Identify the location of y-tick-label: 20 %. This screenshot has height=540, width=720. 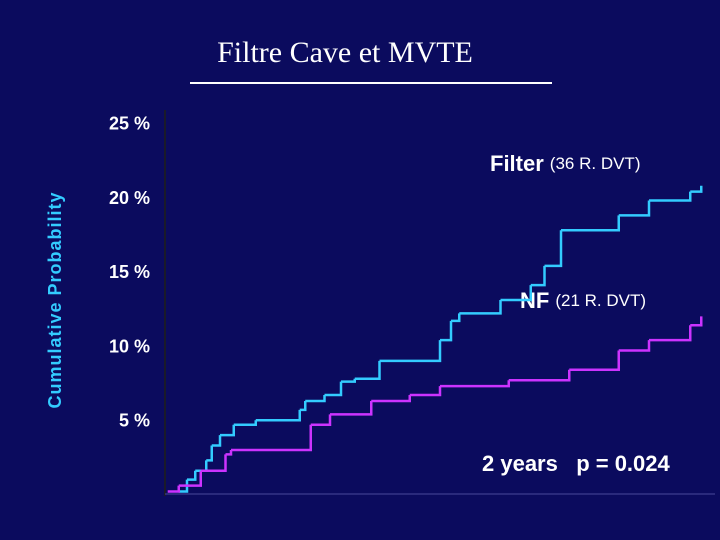
(129, 198).